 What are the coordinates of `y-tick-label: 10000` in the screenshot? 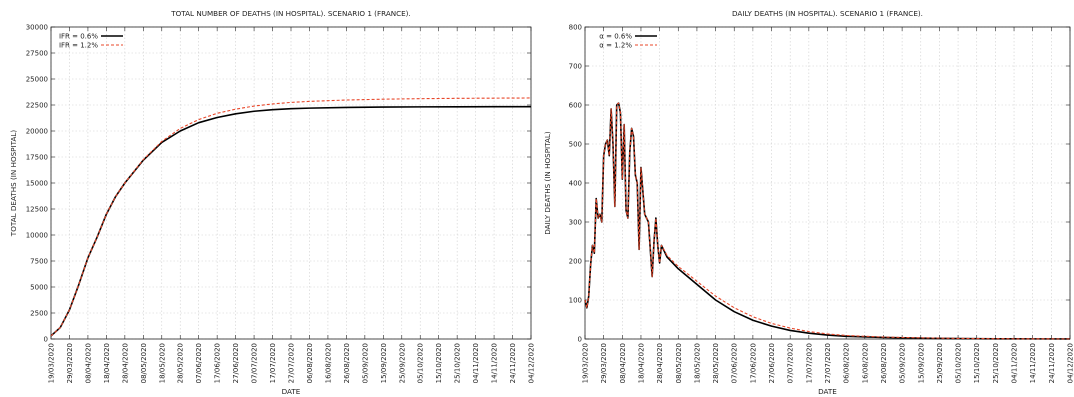 It's located at (37, 235).